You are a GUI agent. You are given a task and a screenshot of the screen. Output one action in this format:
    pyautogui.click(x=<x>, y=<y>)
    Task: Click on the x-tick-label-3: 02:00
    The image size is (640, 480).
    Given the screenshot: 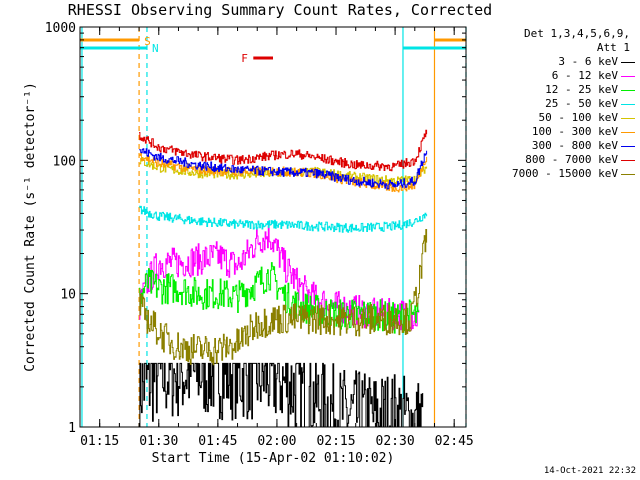 What is the action you would take?
    pyautogui.click(x=276, y=441)
    